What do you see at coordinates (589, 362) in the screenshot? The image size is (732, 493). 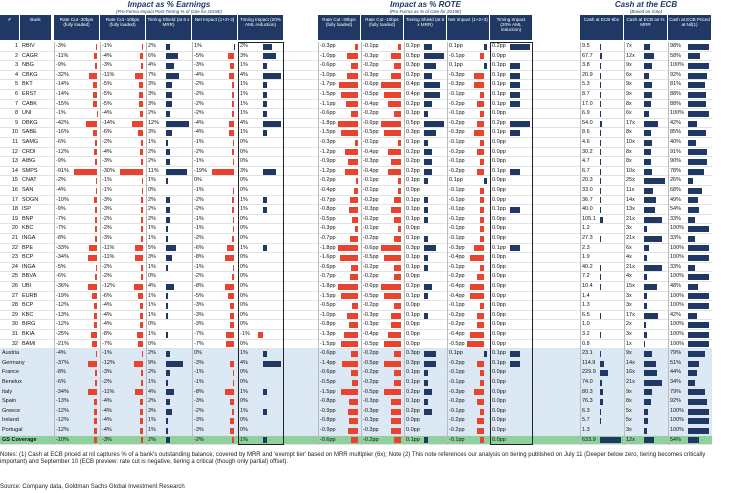 I see `cell-value: 114.9` at bounding box center [589, 362].